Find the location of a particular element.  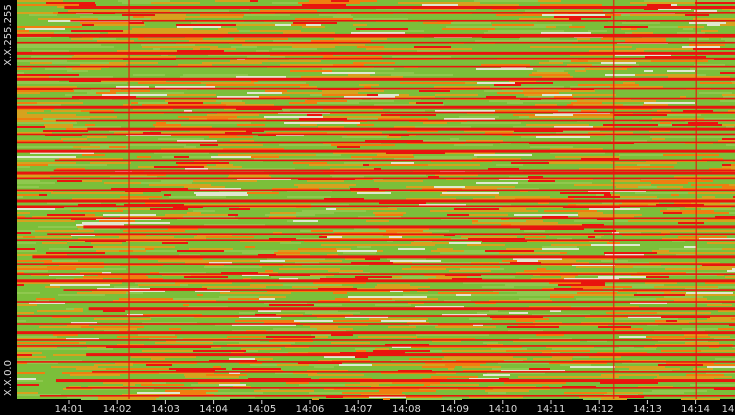

y-axis: X.X.255.255 X.X.0.0 is located at coordinates (8, 200).